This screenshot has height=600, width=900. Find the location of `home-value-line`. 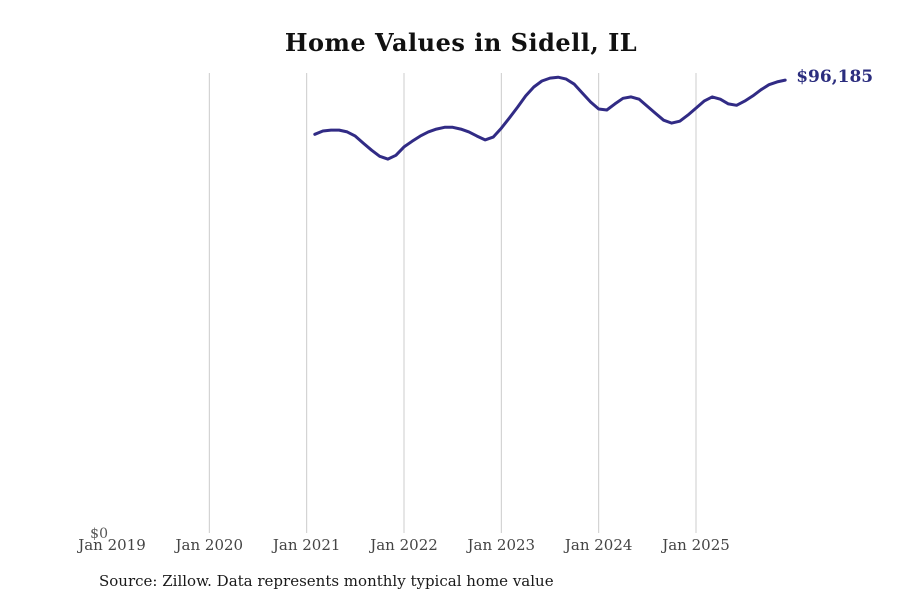

home-value-line is located at coordinates (550, 118).